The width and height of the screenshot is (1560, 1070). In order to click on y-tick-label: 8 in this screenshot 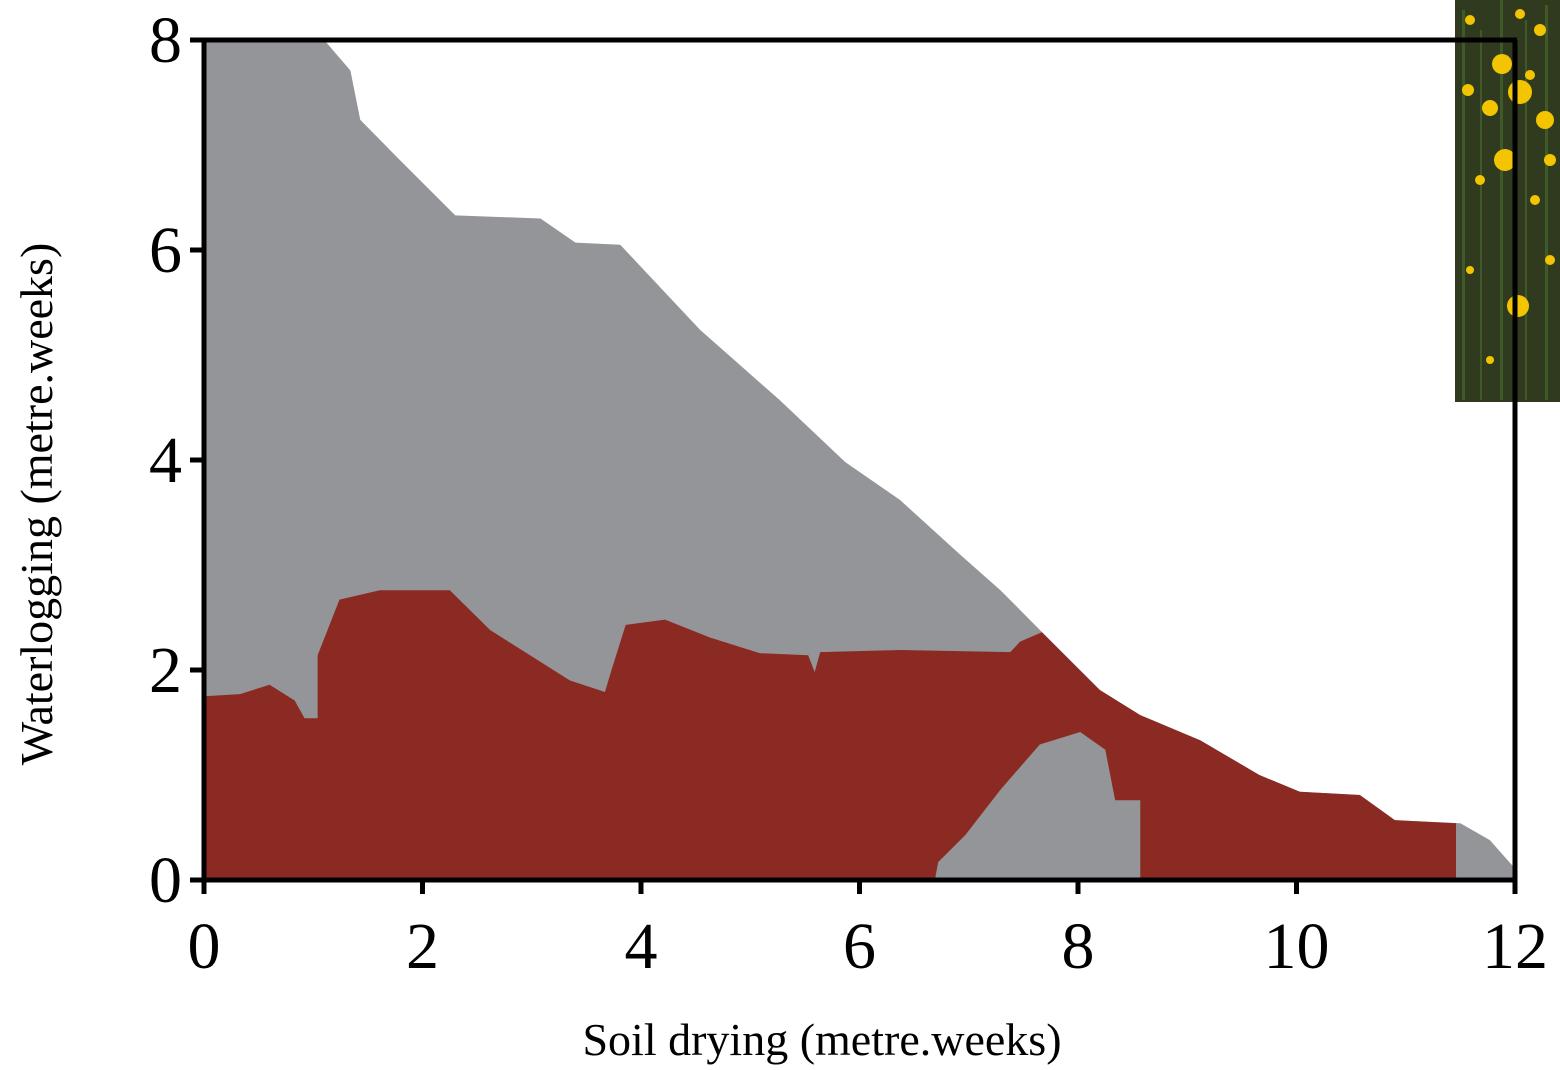, I will do `click(165, 40)`.